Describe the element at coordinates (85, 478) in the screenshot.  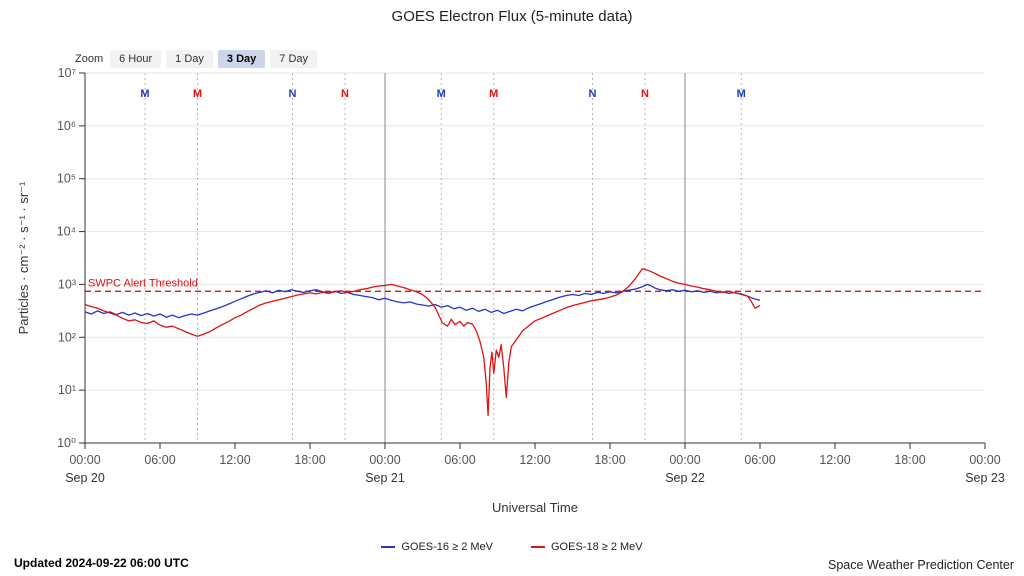
I see `x-date-label: Sep 20` at that location.